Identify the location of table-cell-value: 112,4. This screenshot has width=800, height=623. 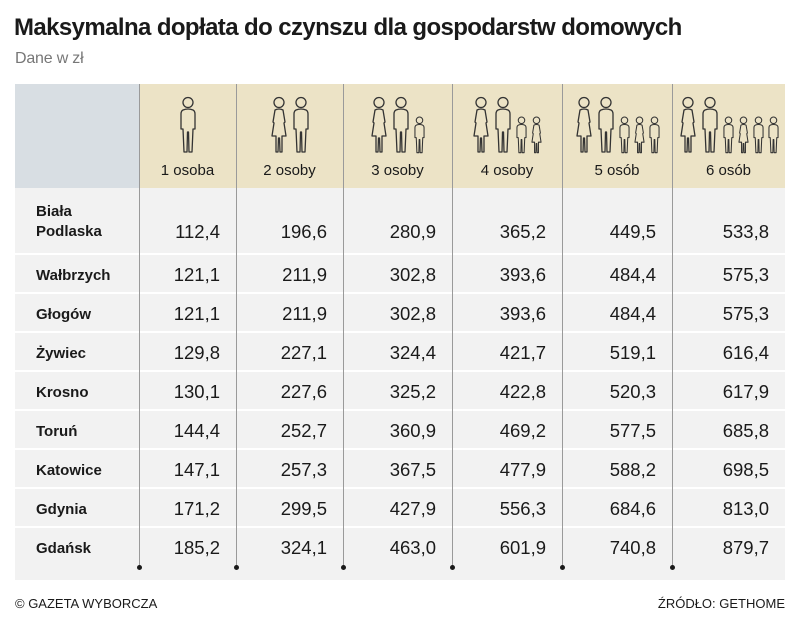
(197, 231).